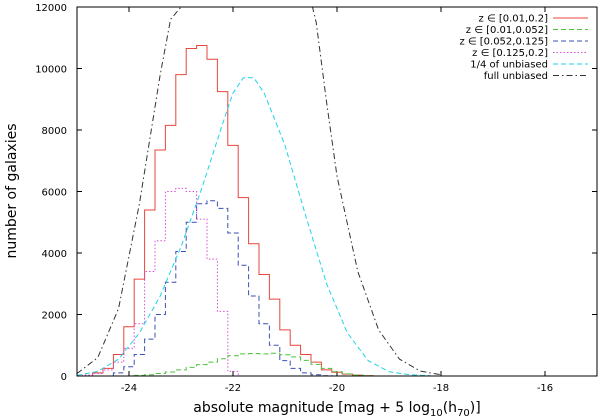  I want to click on y-axis-title: number of galaxies, so click(12, 190).